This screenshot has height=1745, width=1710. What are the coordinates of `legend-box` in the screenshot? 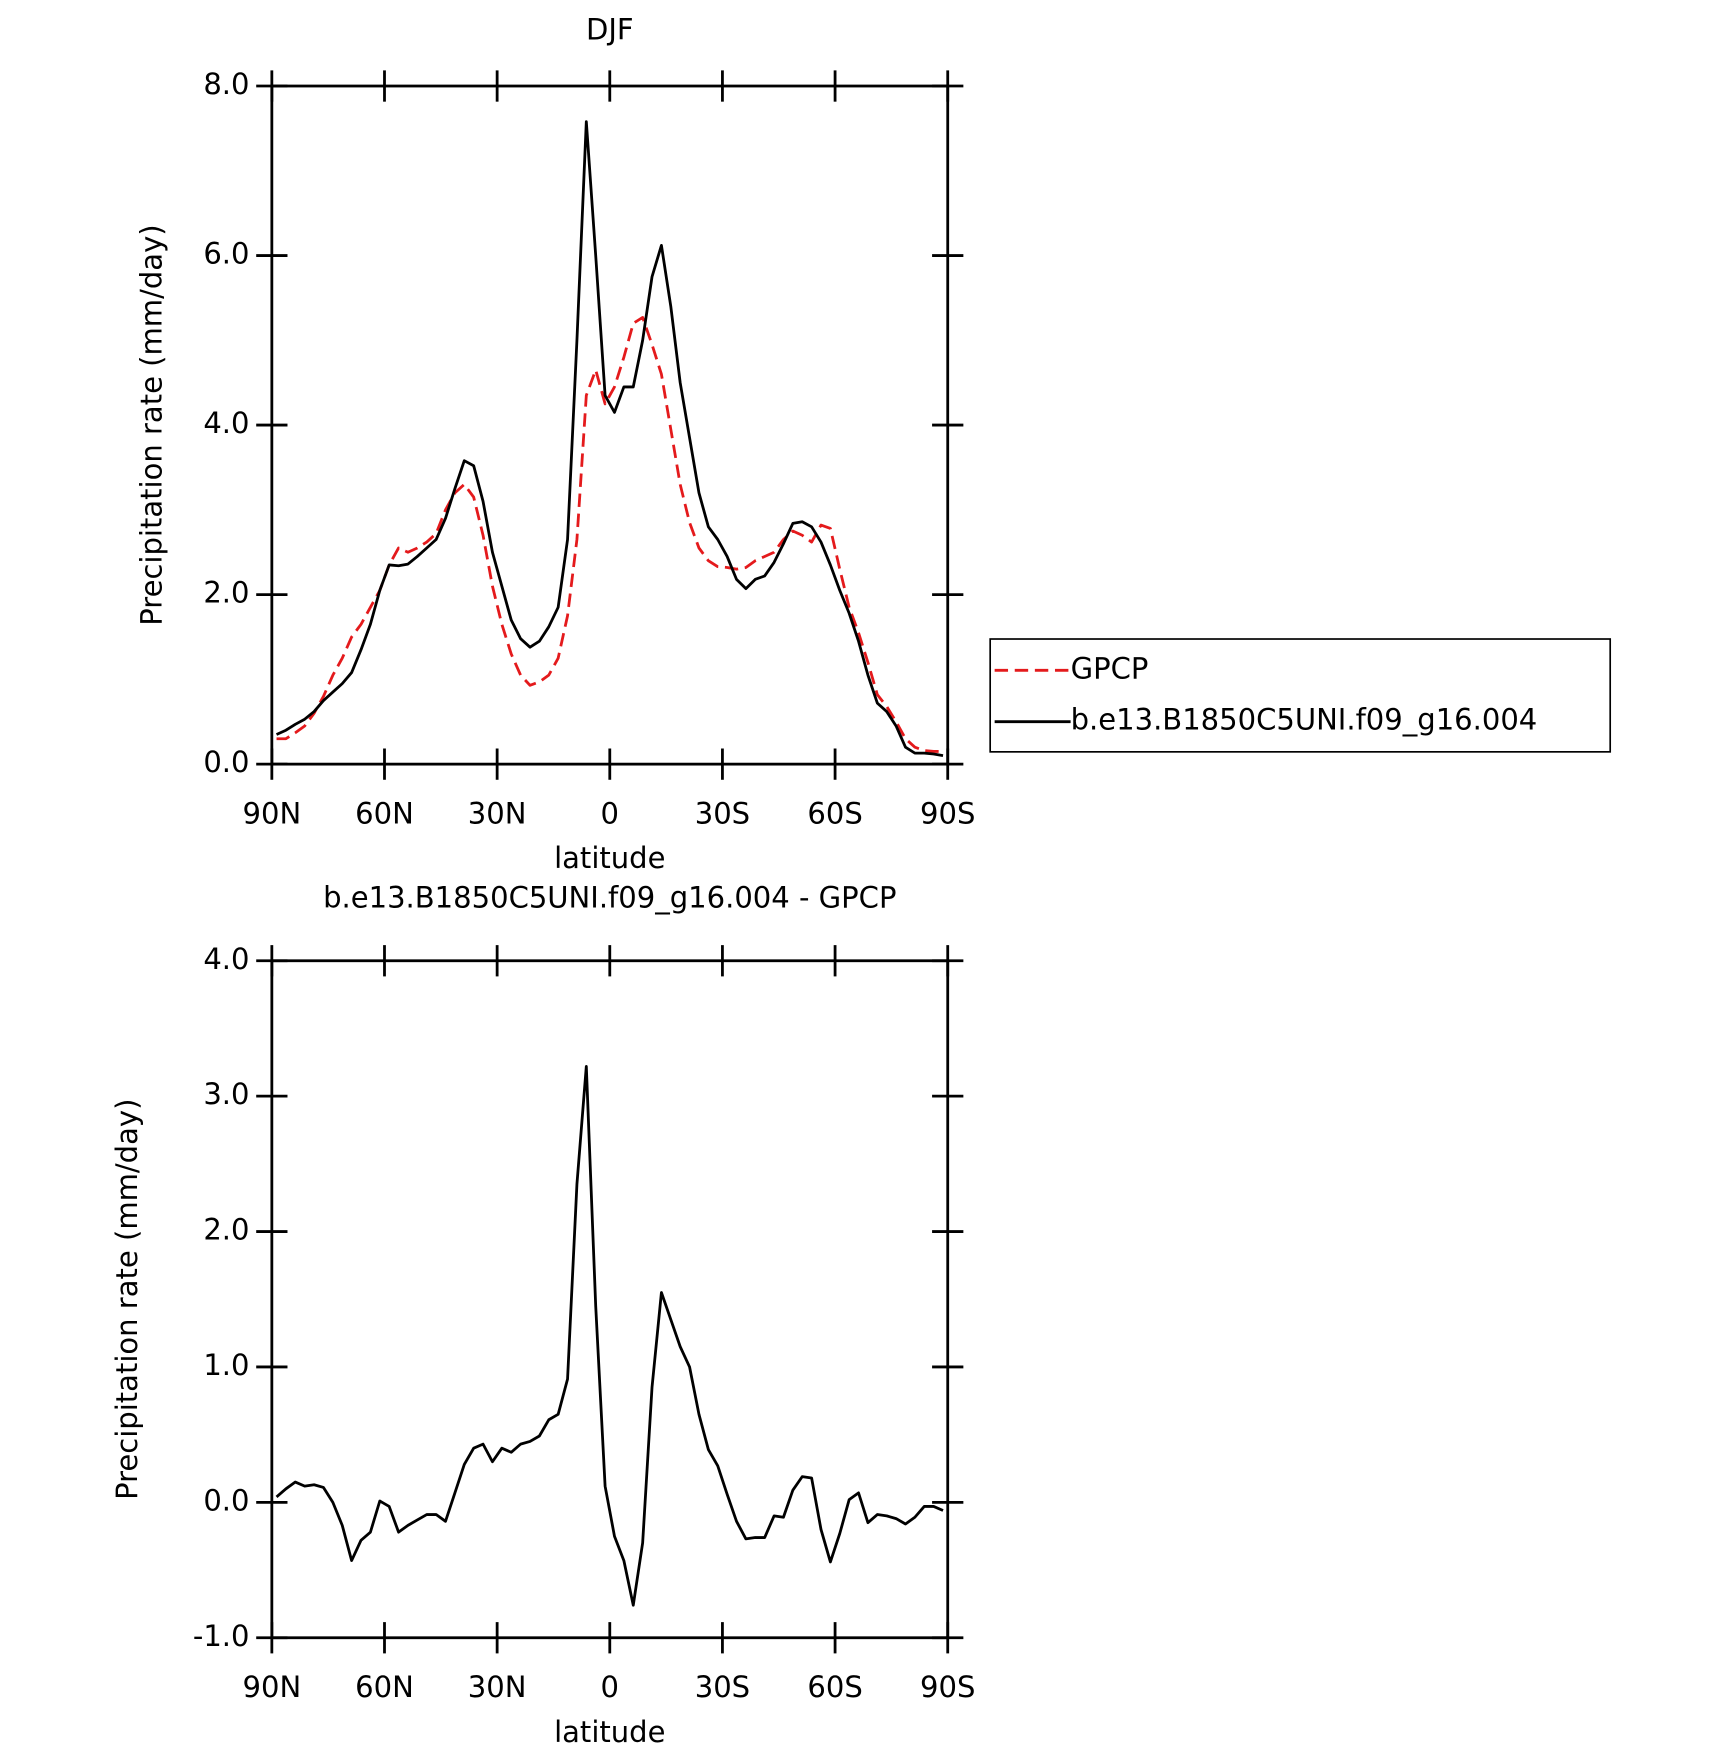 It's located at (1300, 695).